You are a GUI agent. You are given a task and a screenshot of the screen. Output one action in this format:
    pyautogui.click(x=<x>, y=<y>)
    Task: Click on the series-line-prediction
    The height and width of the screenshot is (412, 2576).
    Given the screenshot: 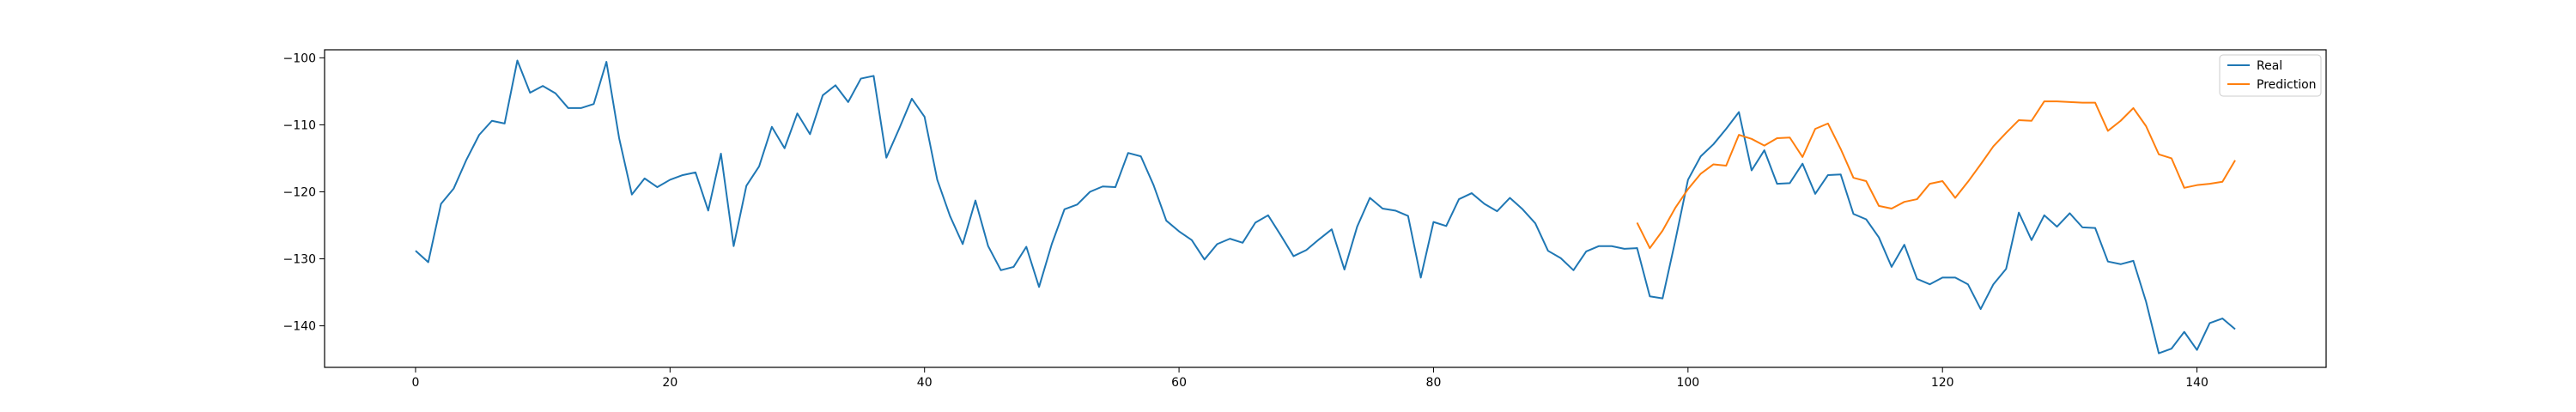 What is the action you would take?
    pyautogui.click(x=1936, y=175)
    